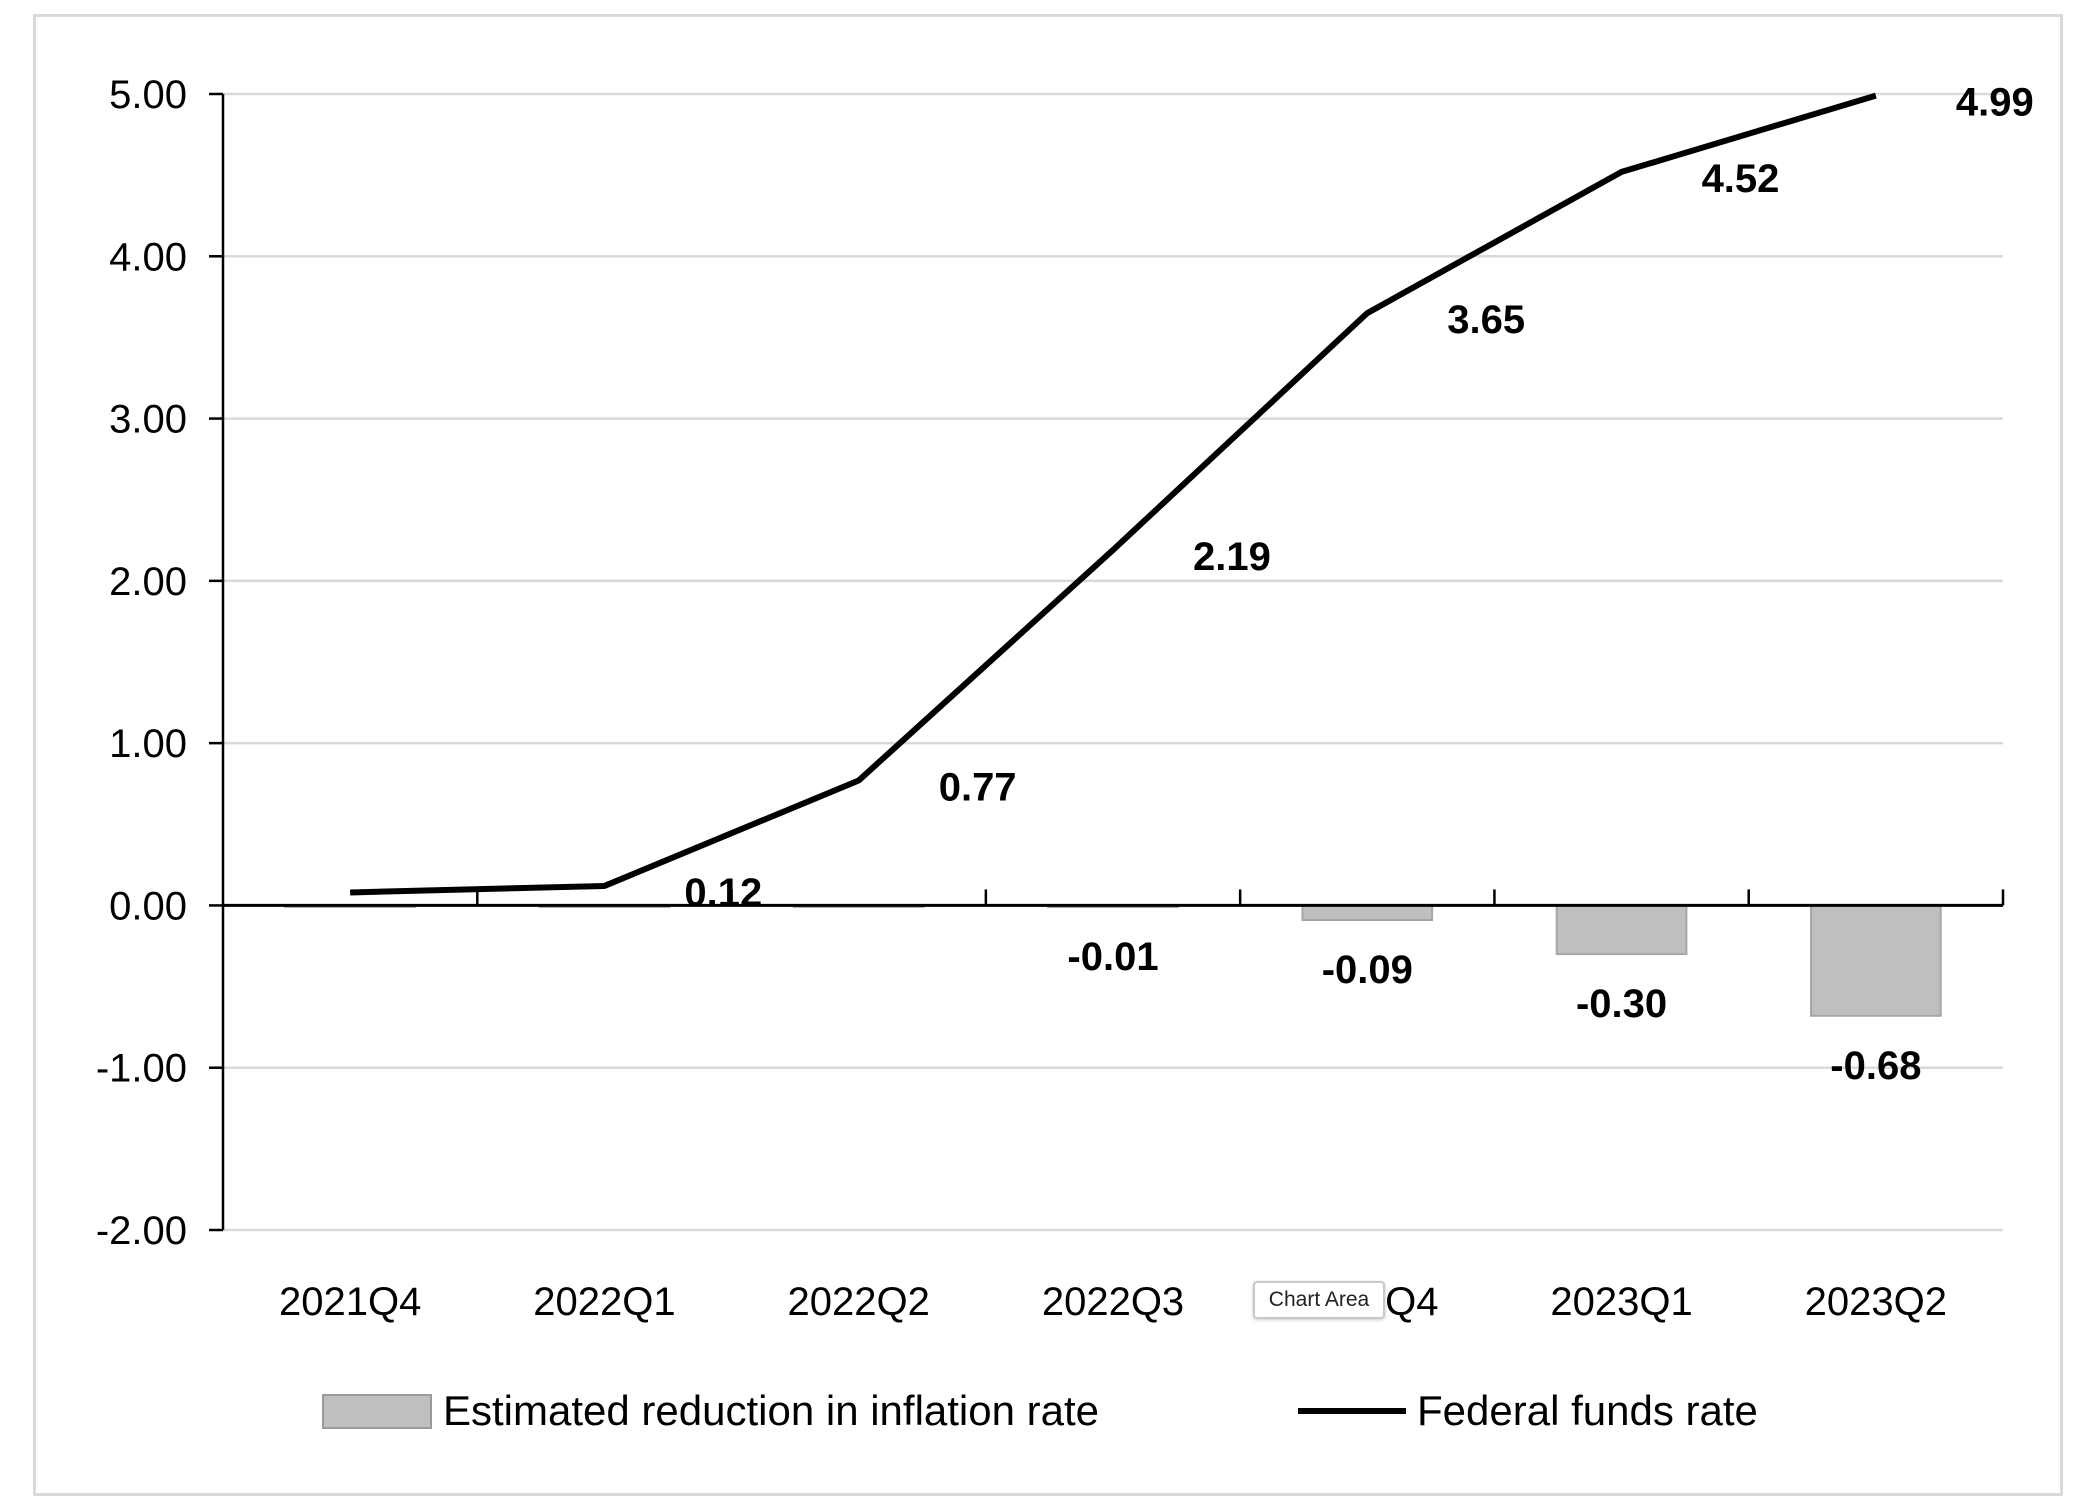  I want to click on y-tick-label: -1.00, so click(141, 1069).